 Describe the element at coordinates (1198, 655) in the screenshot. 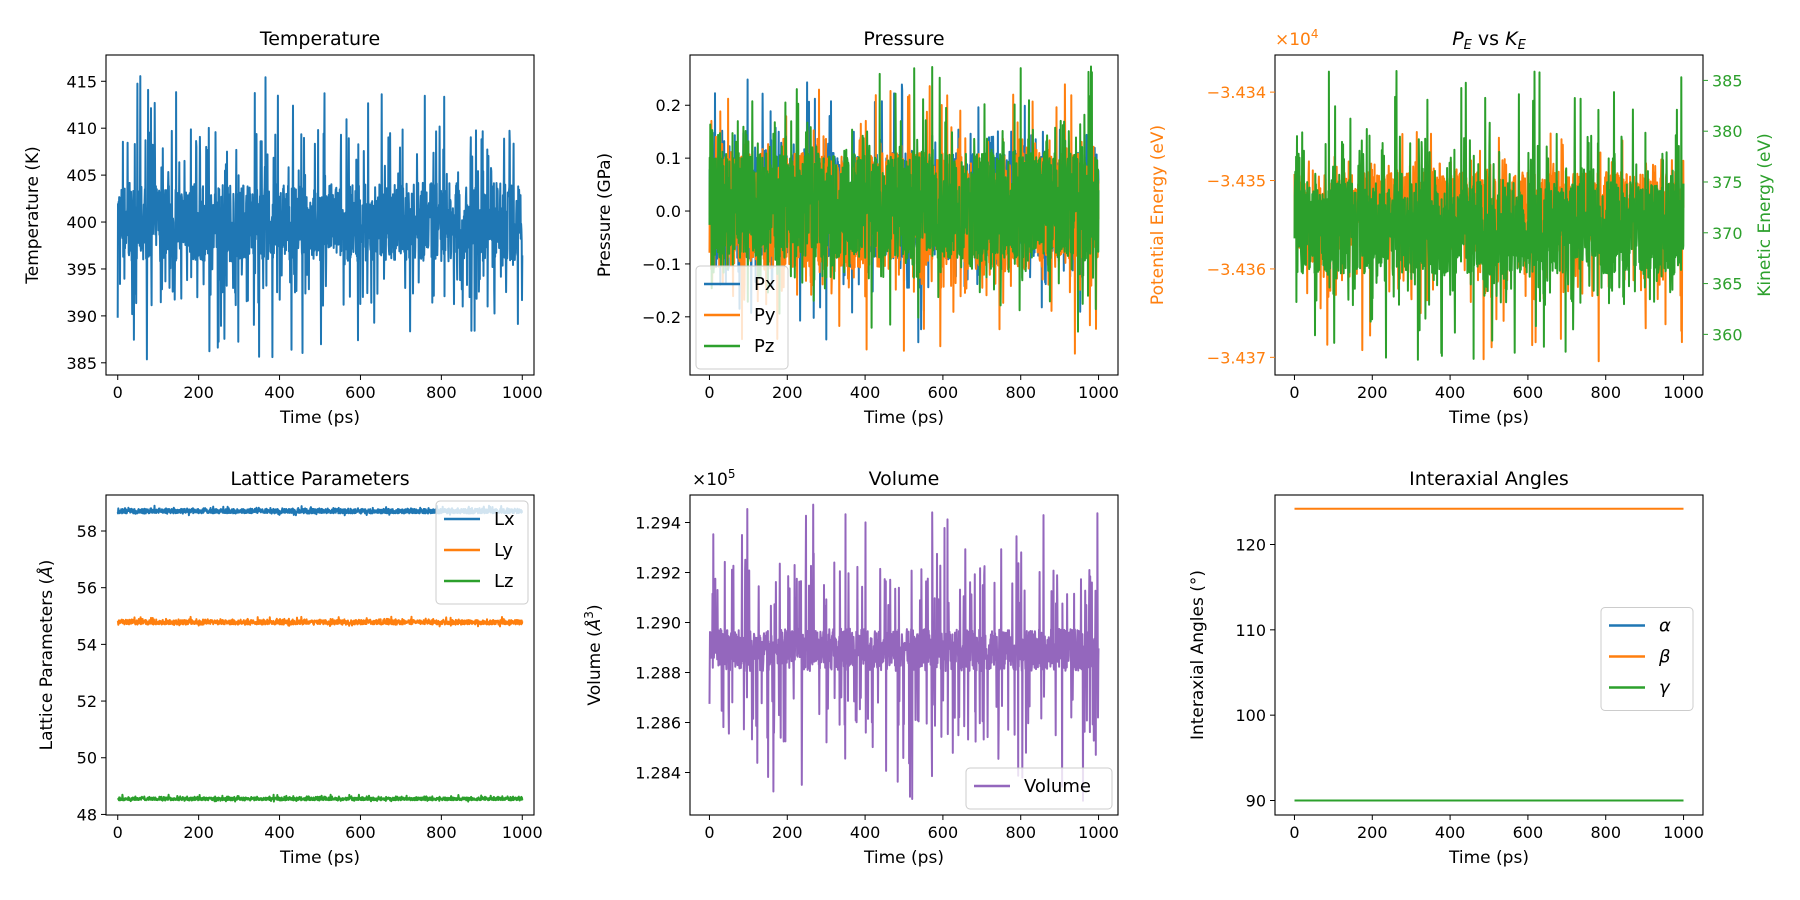

I see `y-axis-label: Interaxial Angles (°)` at that location.